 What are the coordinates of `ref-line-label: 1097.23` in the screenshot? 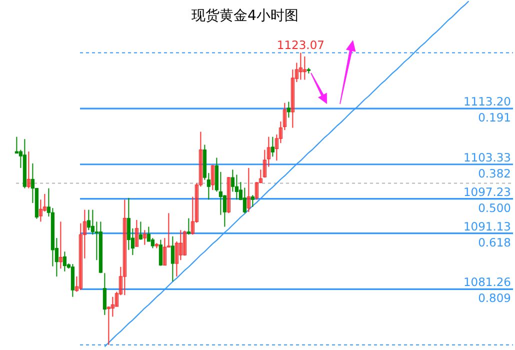 It's located at (487, 191).